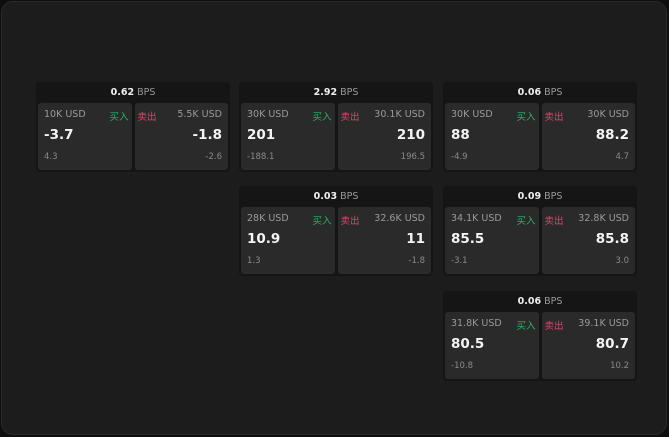 The width and height of the screenshot is (669, 437). Describe the element at coordinates (619, 366) in the screenshot. I see `sell-change: 10.2` at that location.